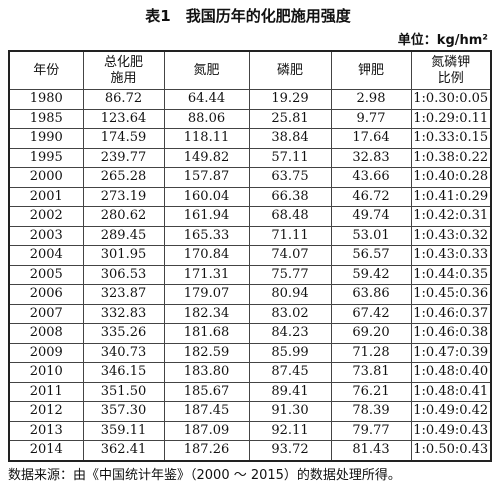 The width and height of the screenshot is (496, 489). What do you see at coordinates (46, 411) in the screenshot?
I see `table-cell: 2012` at bounding box center [46, 411].